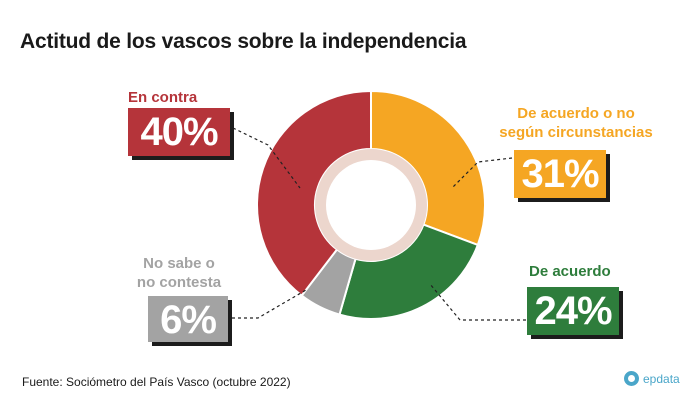 This screenshot has width=690, height=412. I want to click on label-en-contra-text: En contra, so click(163, 97).